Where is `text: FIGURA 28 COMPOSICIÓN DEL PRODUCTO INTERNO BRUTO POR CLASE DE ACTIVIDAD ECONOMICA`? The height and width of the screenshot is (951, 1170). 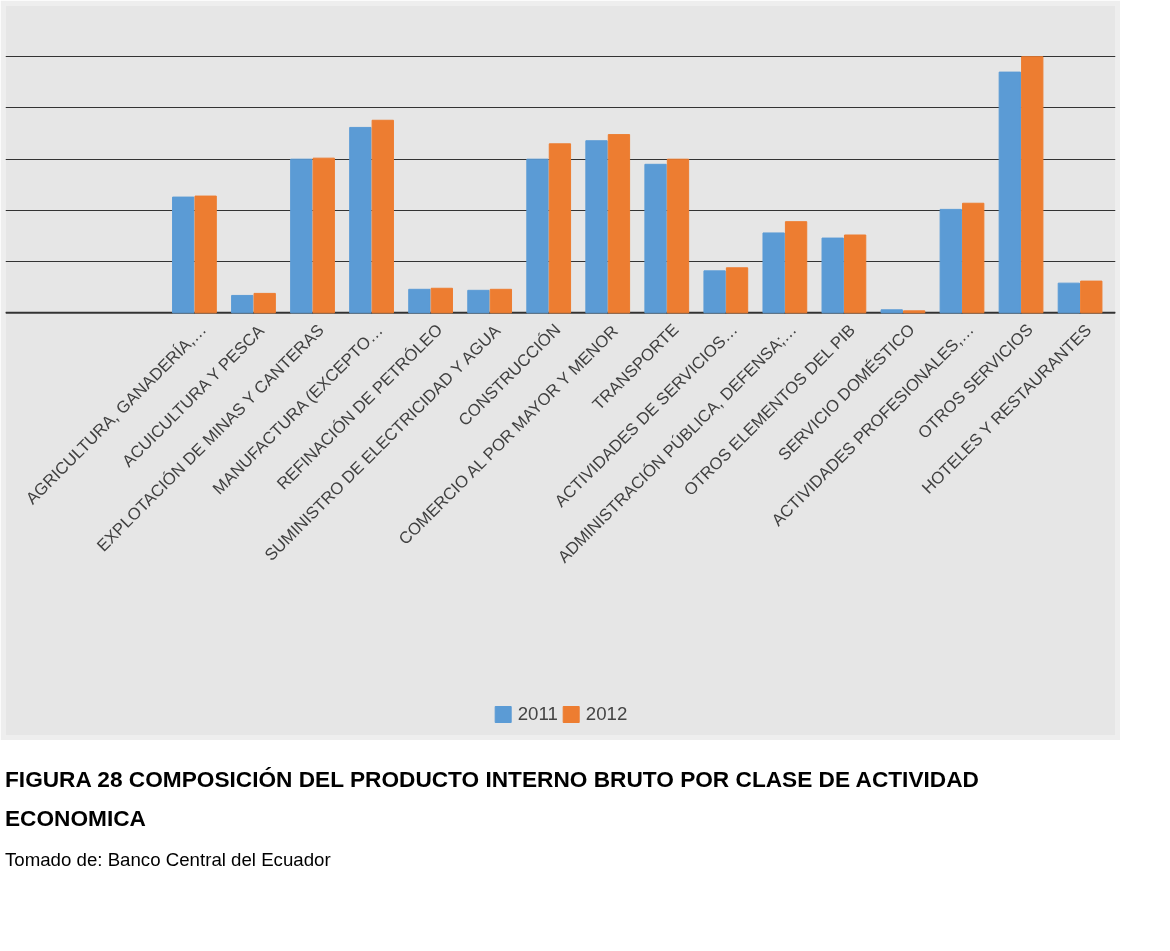 text: FIGURA 28 COMPOSICIÓN DEL PRODUCTO INTERNO BRUTO POR CLASE DE ACTIVIDAD ECONOMICA is located at coordinates (492, 799).